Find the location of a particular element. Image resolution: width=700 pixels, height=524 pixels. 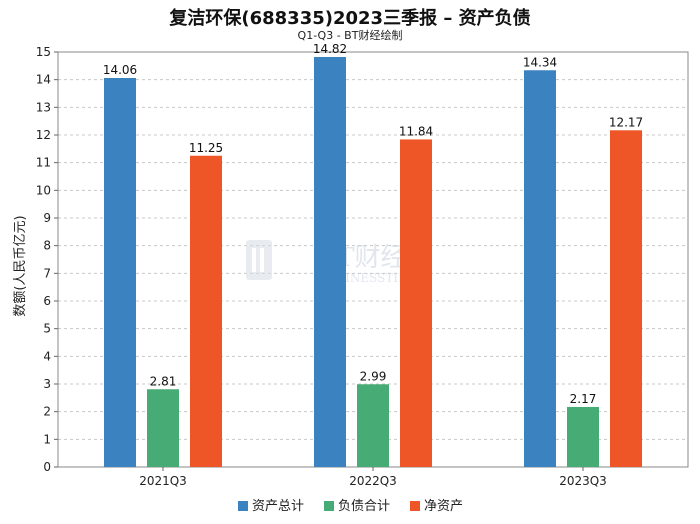

y-tick-label: 10 is located at coordinates (43, 190).